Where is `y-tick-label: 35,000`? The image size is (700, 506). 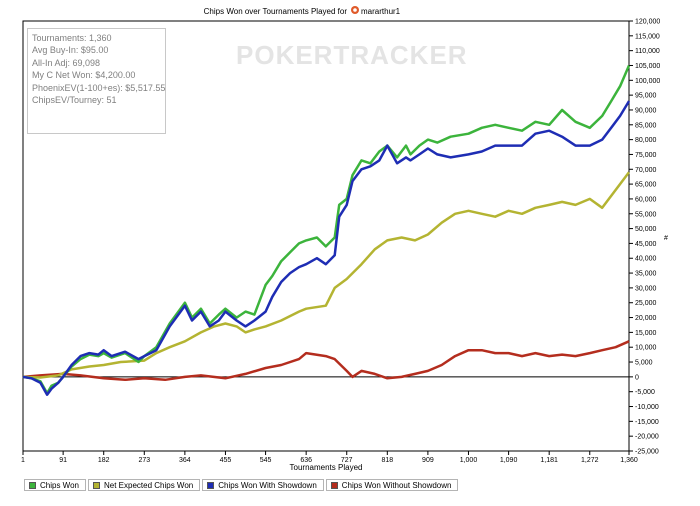
y-tick-label: 35,000 is located at coordinates (646, 274).